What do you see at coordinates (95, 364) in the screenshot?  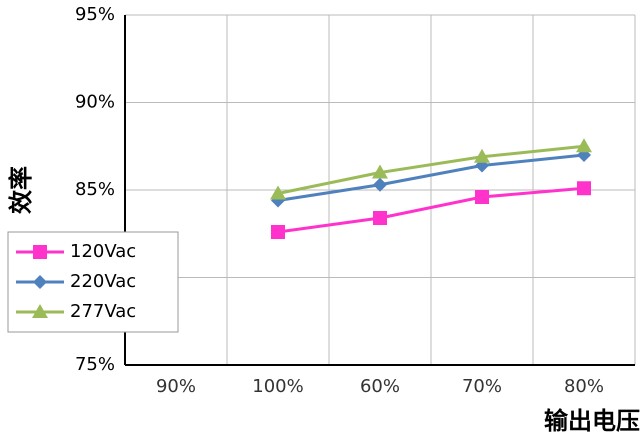 I see `y-tick-label: 75%` at bounding box center [95, 364].